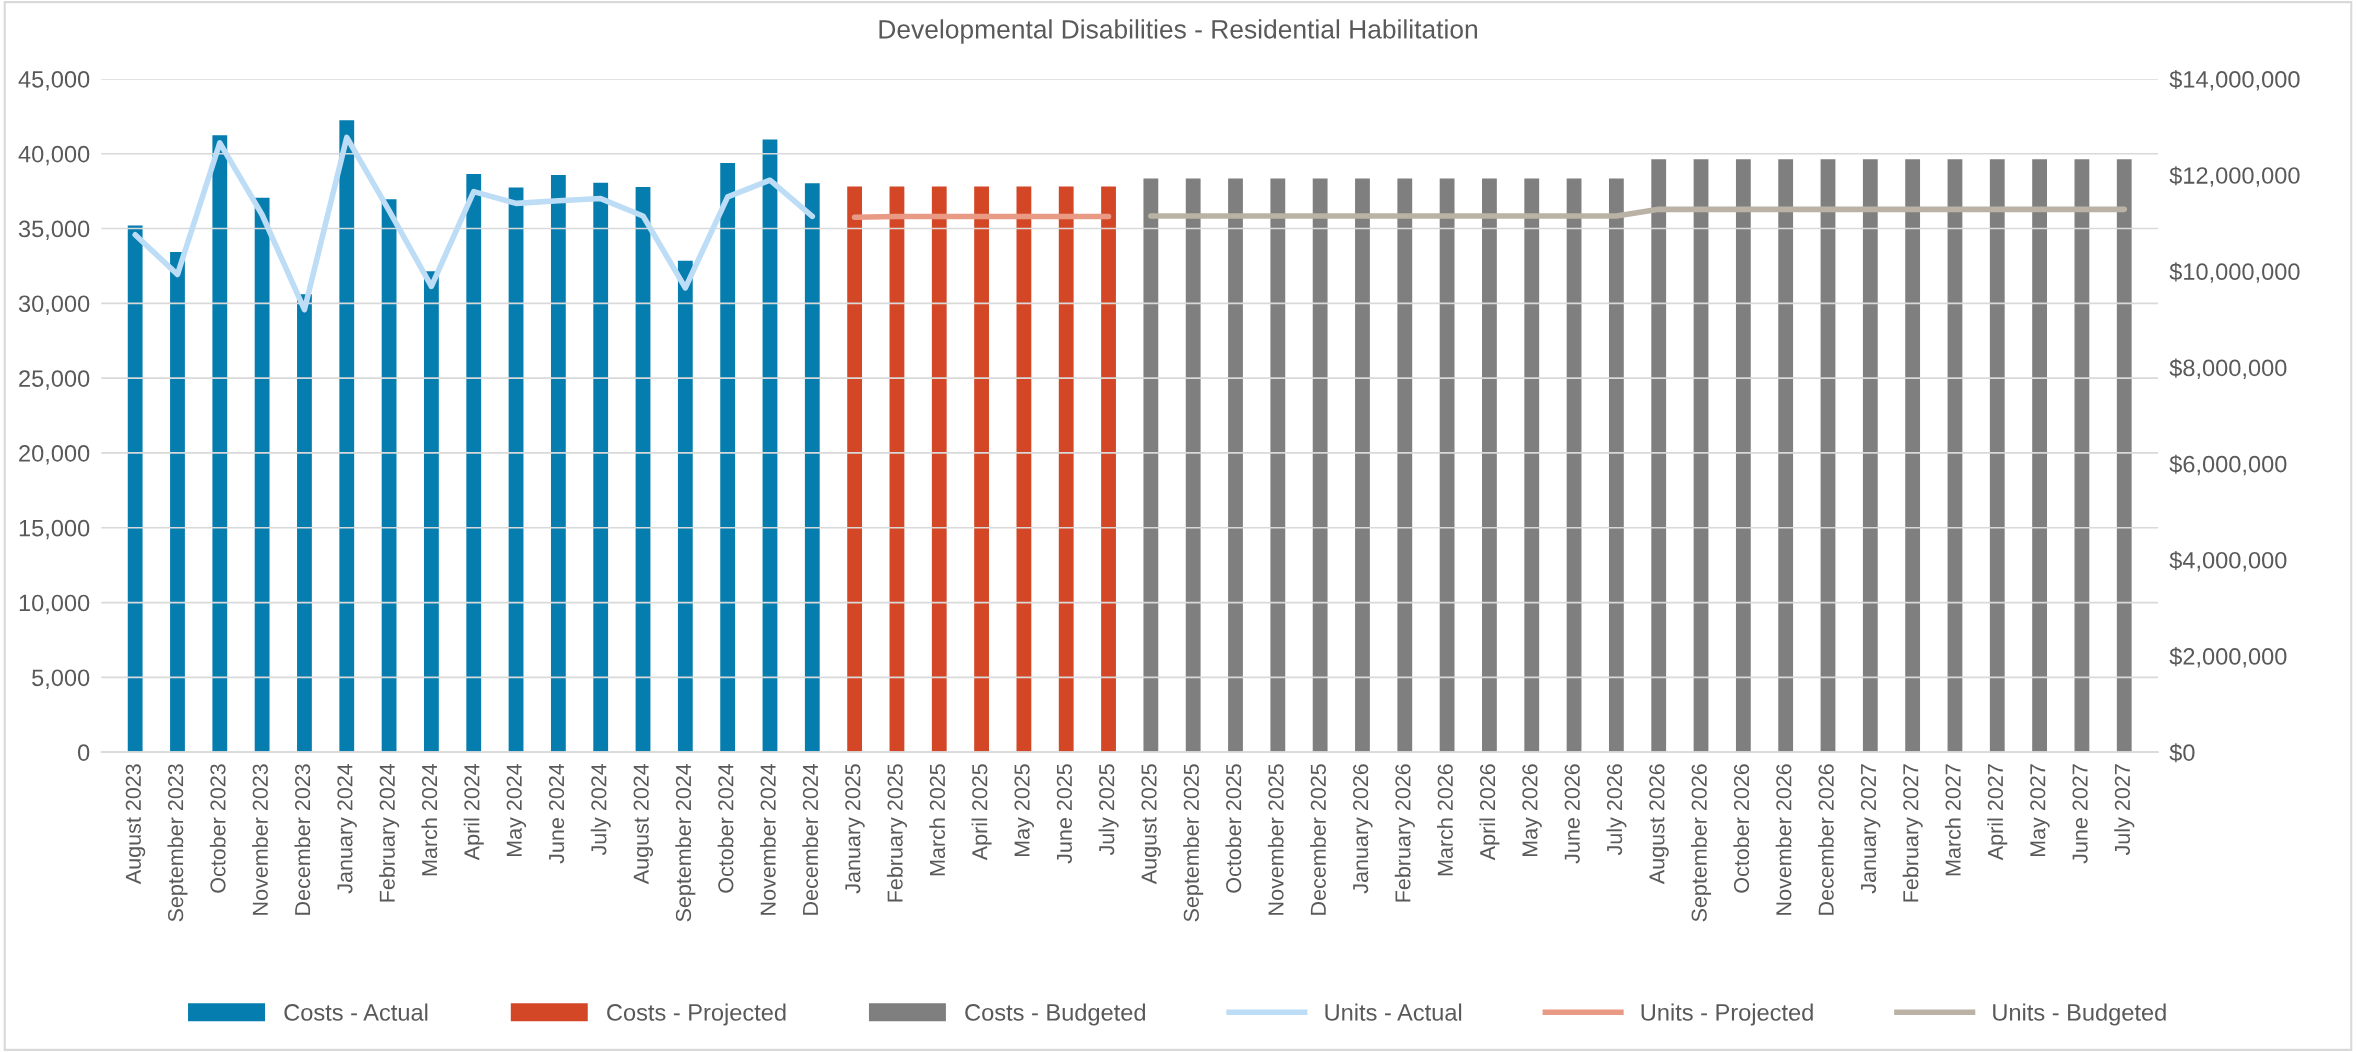 Image resolution: width=2356 pixels, height=1052 pixels. What do you see at coordinates (177, 843) in the screenshot?
I see `x-tick-label: September 2023` at bounding box center [177, 843].